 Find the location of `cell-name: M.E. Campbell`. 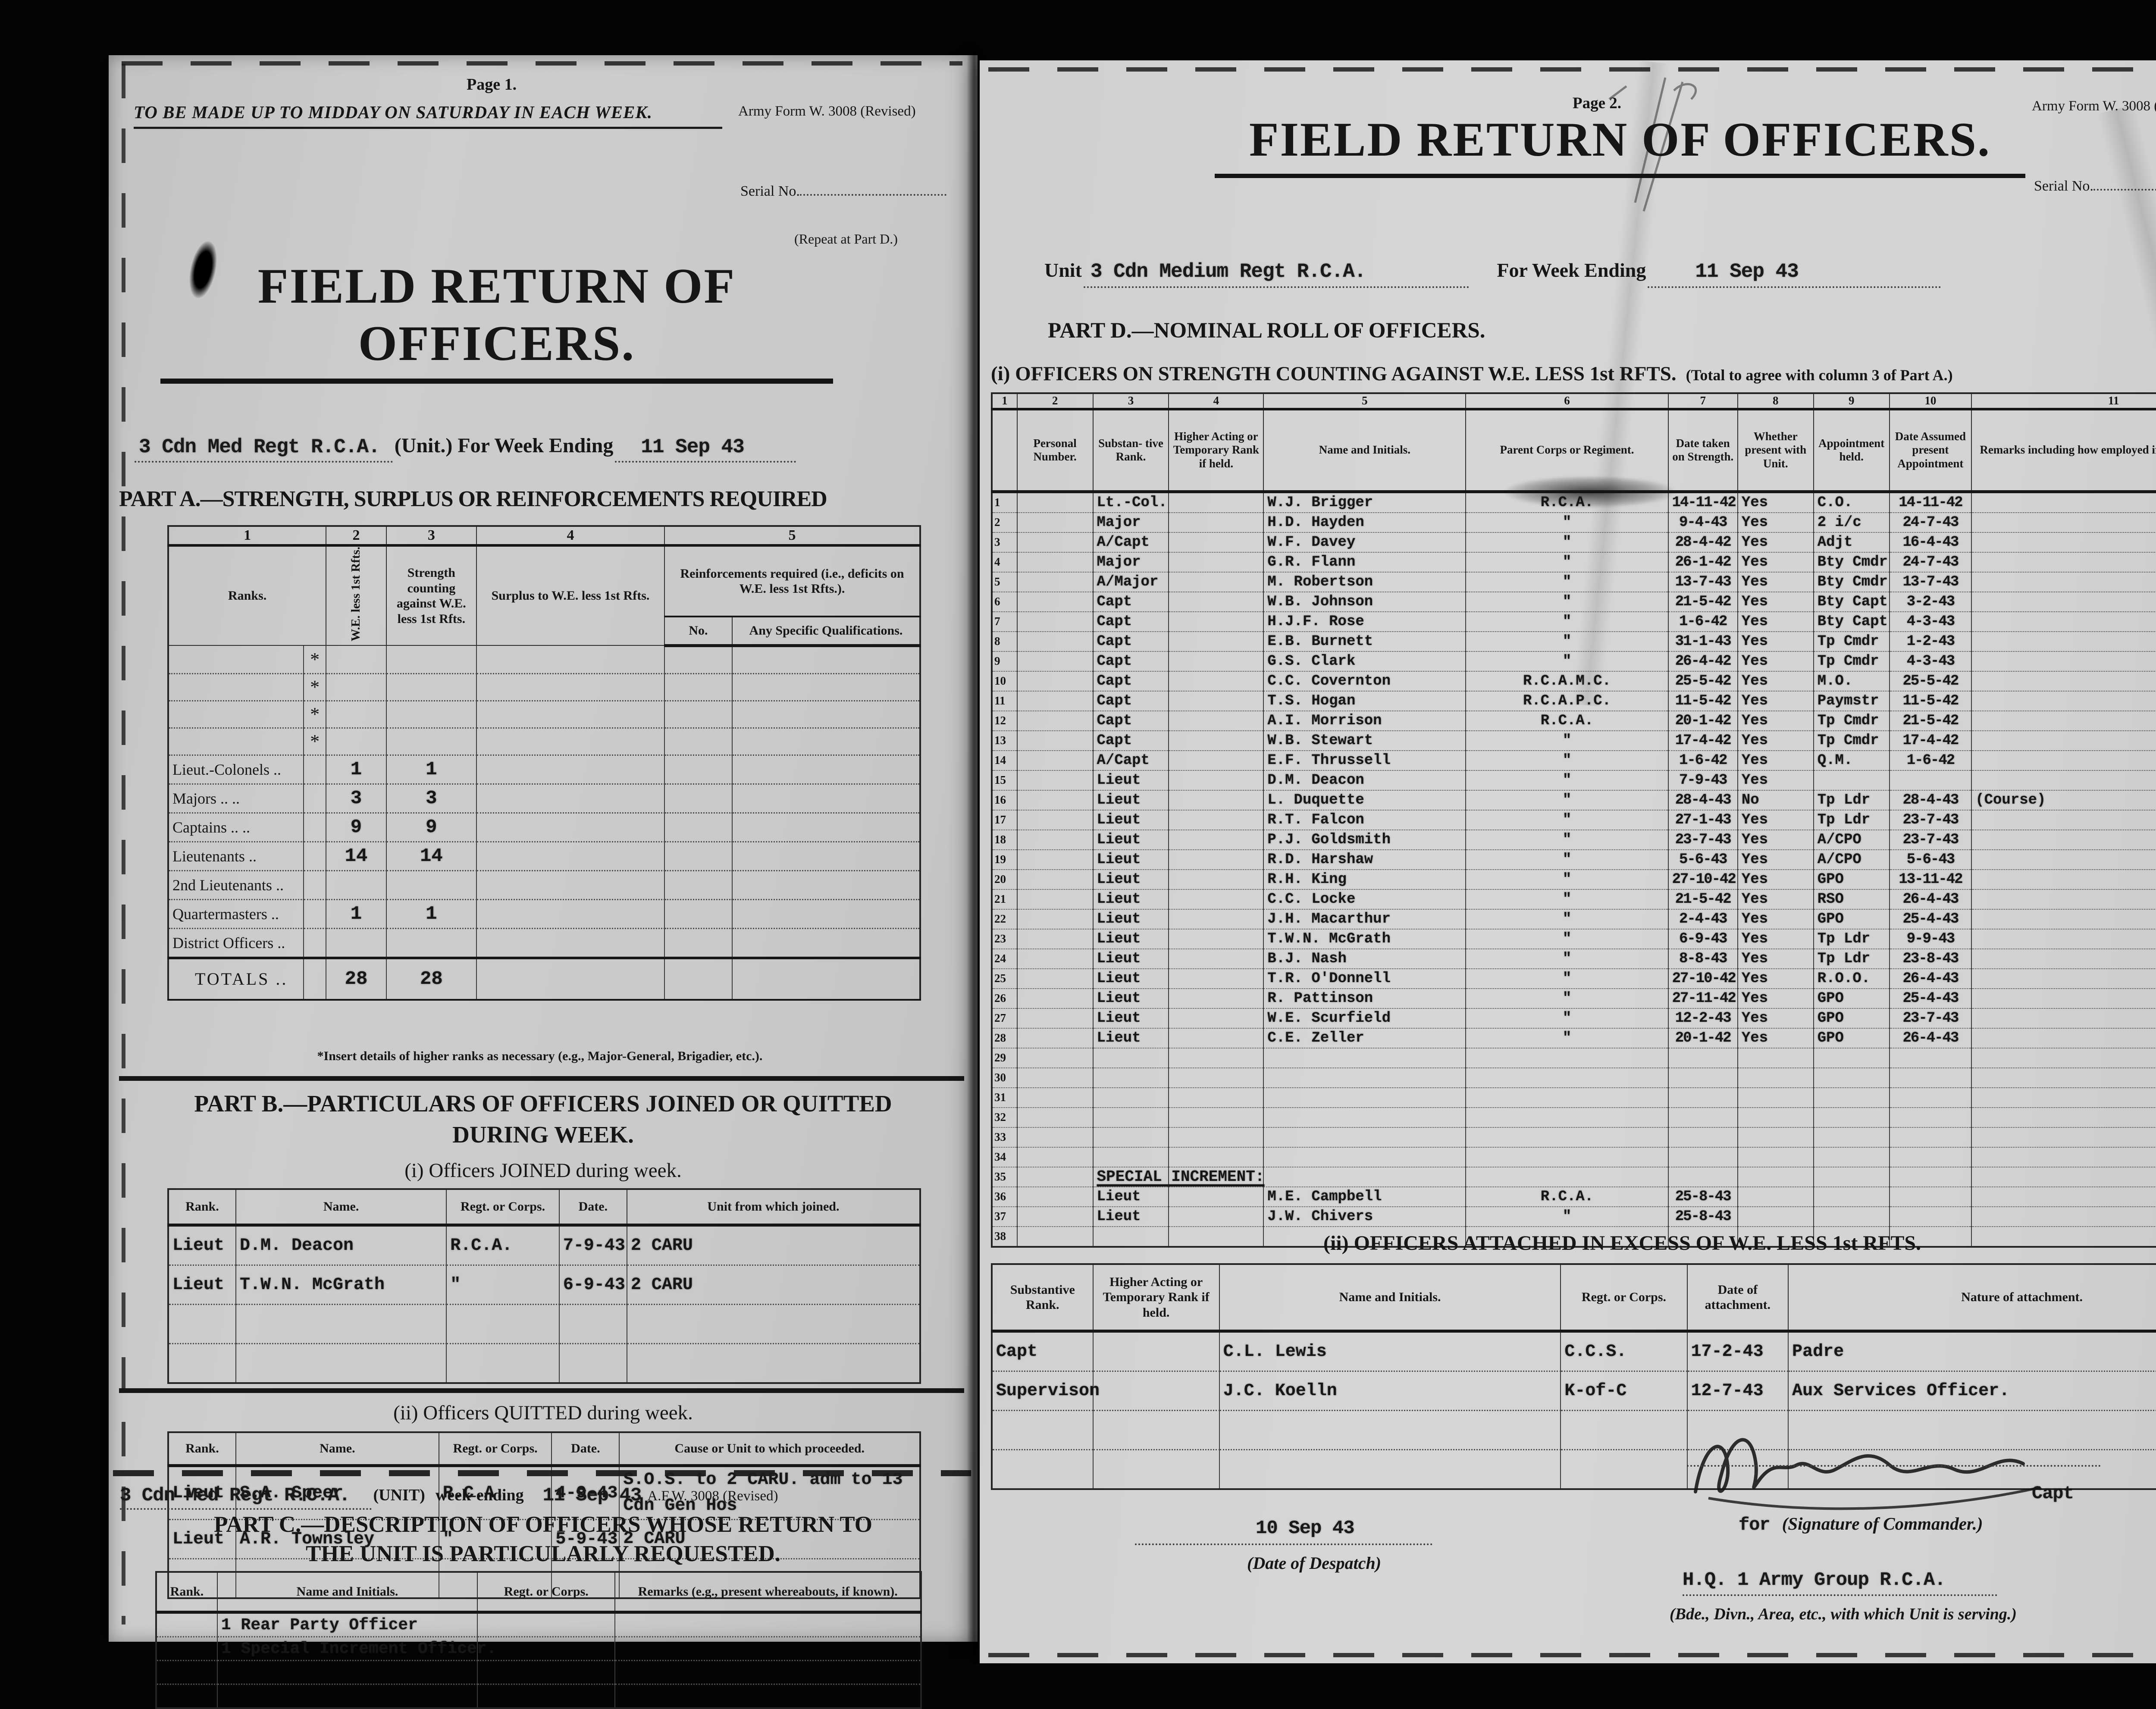

cell-name: M.E. Campbell is located at coordinates (1365, 1196).